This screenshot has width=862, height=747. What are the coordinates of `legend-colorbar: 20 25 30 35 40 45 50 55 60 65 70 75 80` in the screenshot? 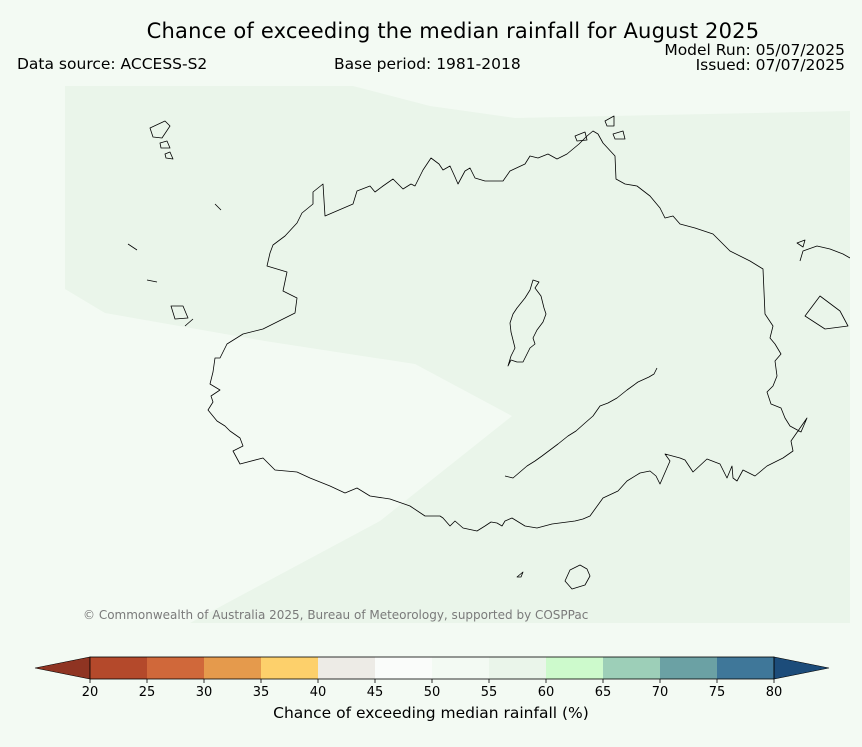 It's located at (432, 678).